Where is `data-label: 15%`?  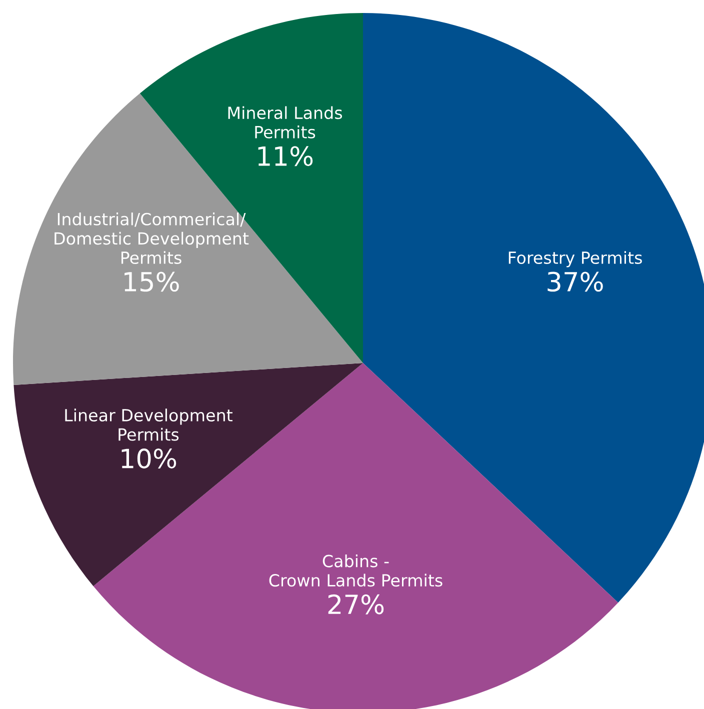 data-label: 15% is located at coordinates (151, 282).